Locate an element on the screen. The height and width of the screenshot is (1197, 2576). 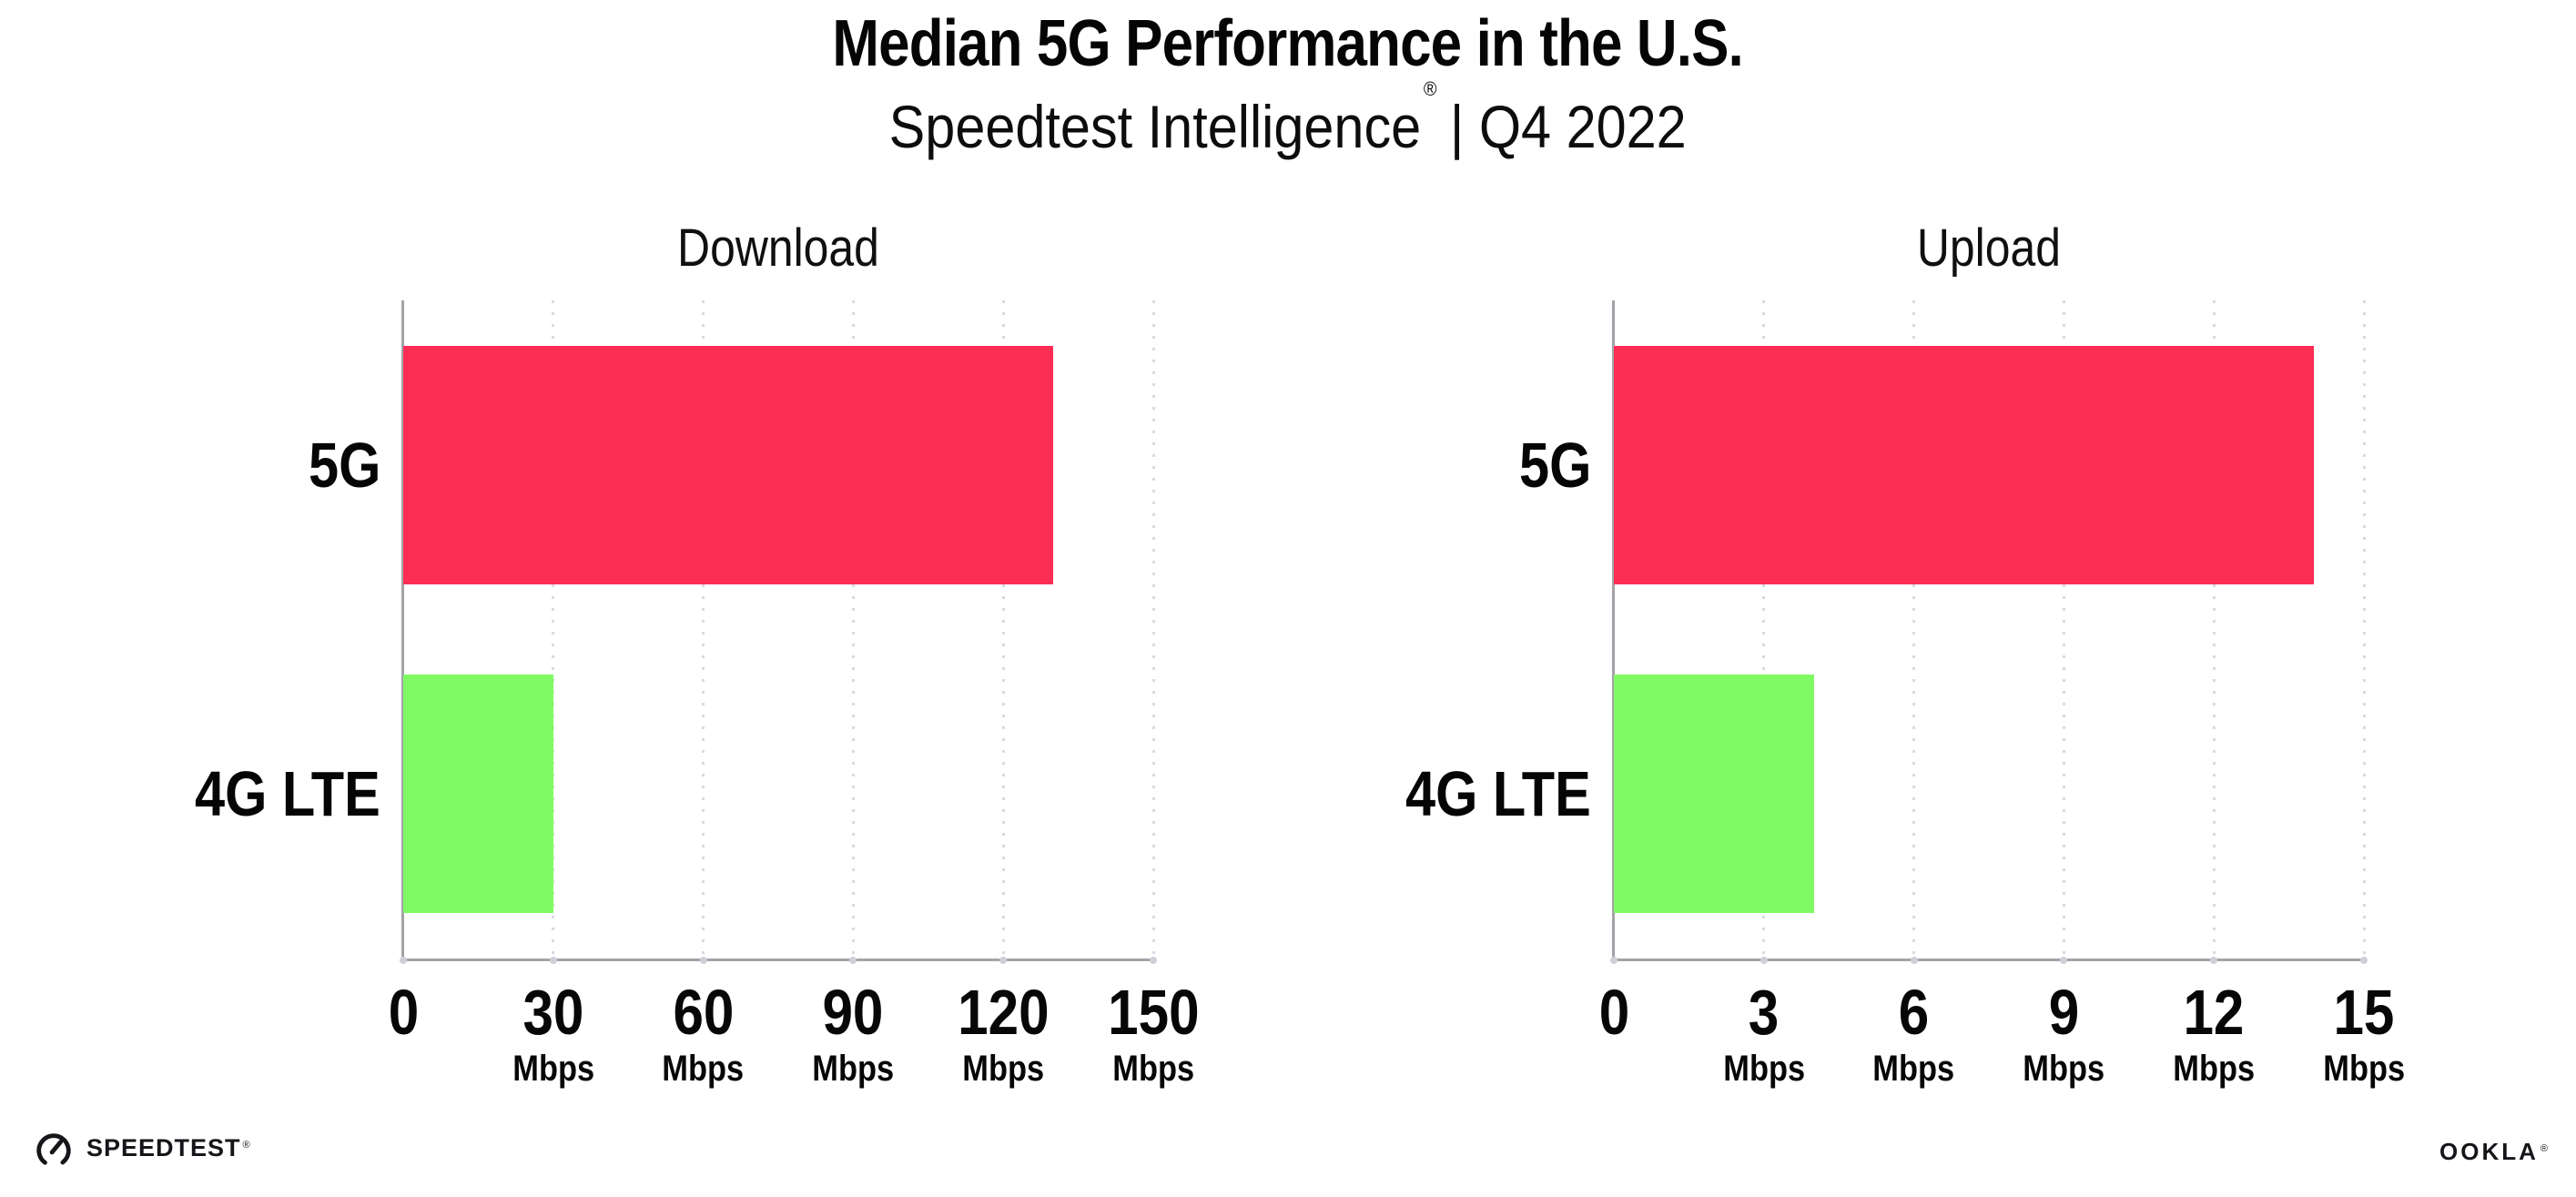
subtitle-period: | Q4 2022 is located at coordinates (1569, 126).